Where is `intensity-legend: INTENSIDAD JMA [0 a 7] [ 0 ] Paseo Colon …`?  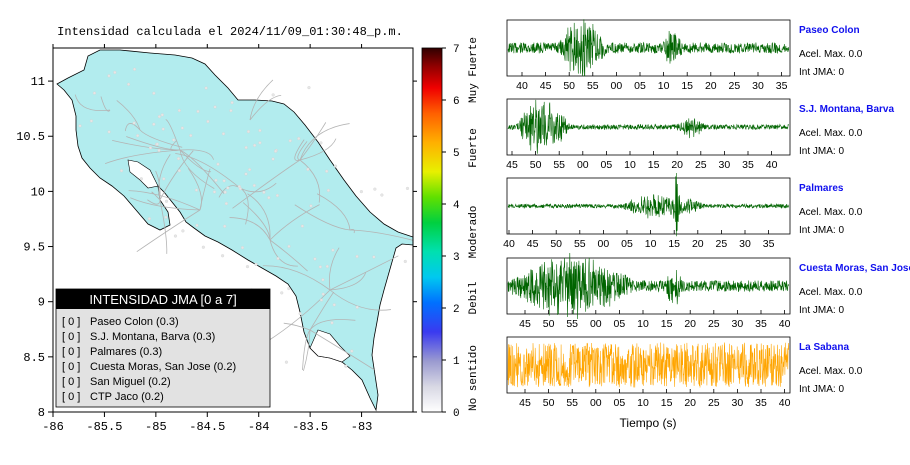 intensity-legend: INTENSIDAD JMA [0 a 7] [ 0 ] Paseo Colon … is located at coordinates (163, 348).